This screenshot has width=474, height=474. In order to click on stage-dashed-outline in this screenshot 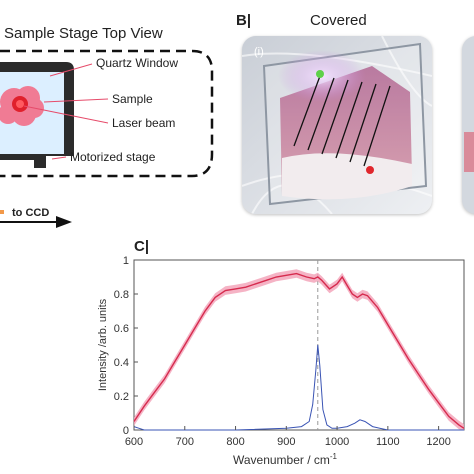, I will do `click(107, 113)`.